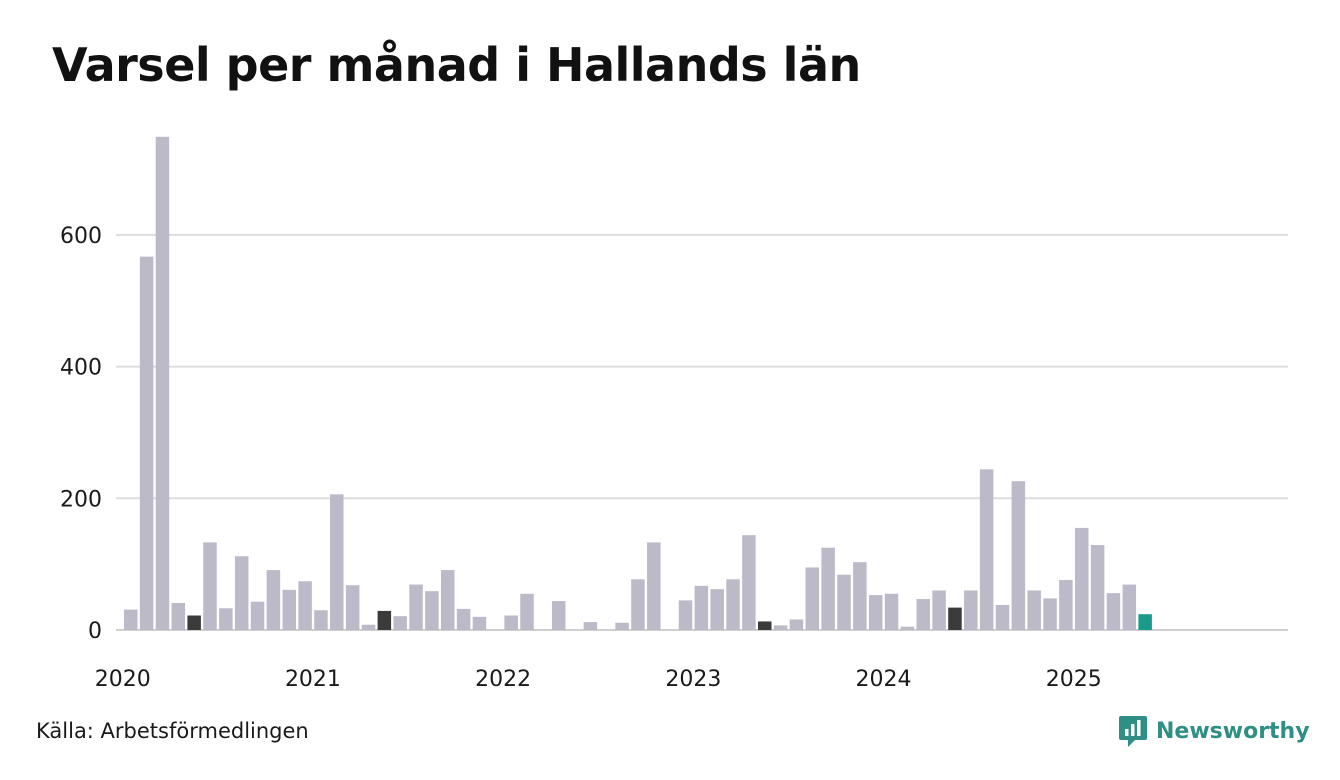  Describe the element at coordinates (313, 679) in the screenshot. I see `x-tick-label: 2021` at that location.